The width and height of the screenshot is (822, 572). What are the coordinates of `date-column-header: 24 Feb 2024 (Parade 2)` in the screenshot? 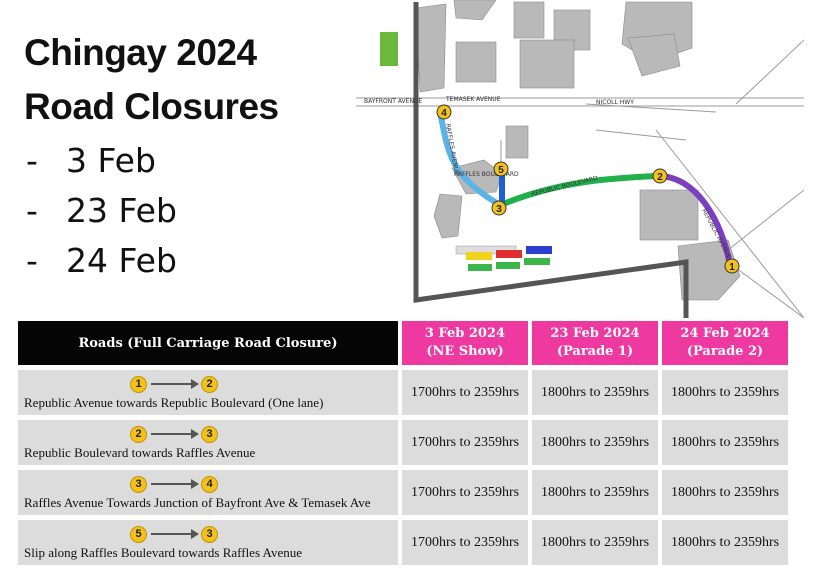 It's located at (725, 343).